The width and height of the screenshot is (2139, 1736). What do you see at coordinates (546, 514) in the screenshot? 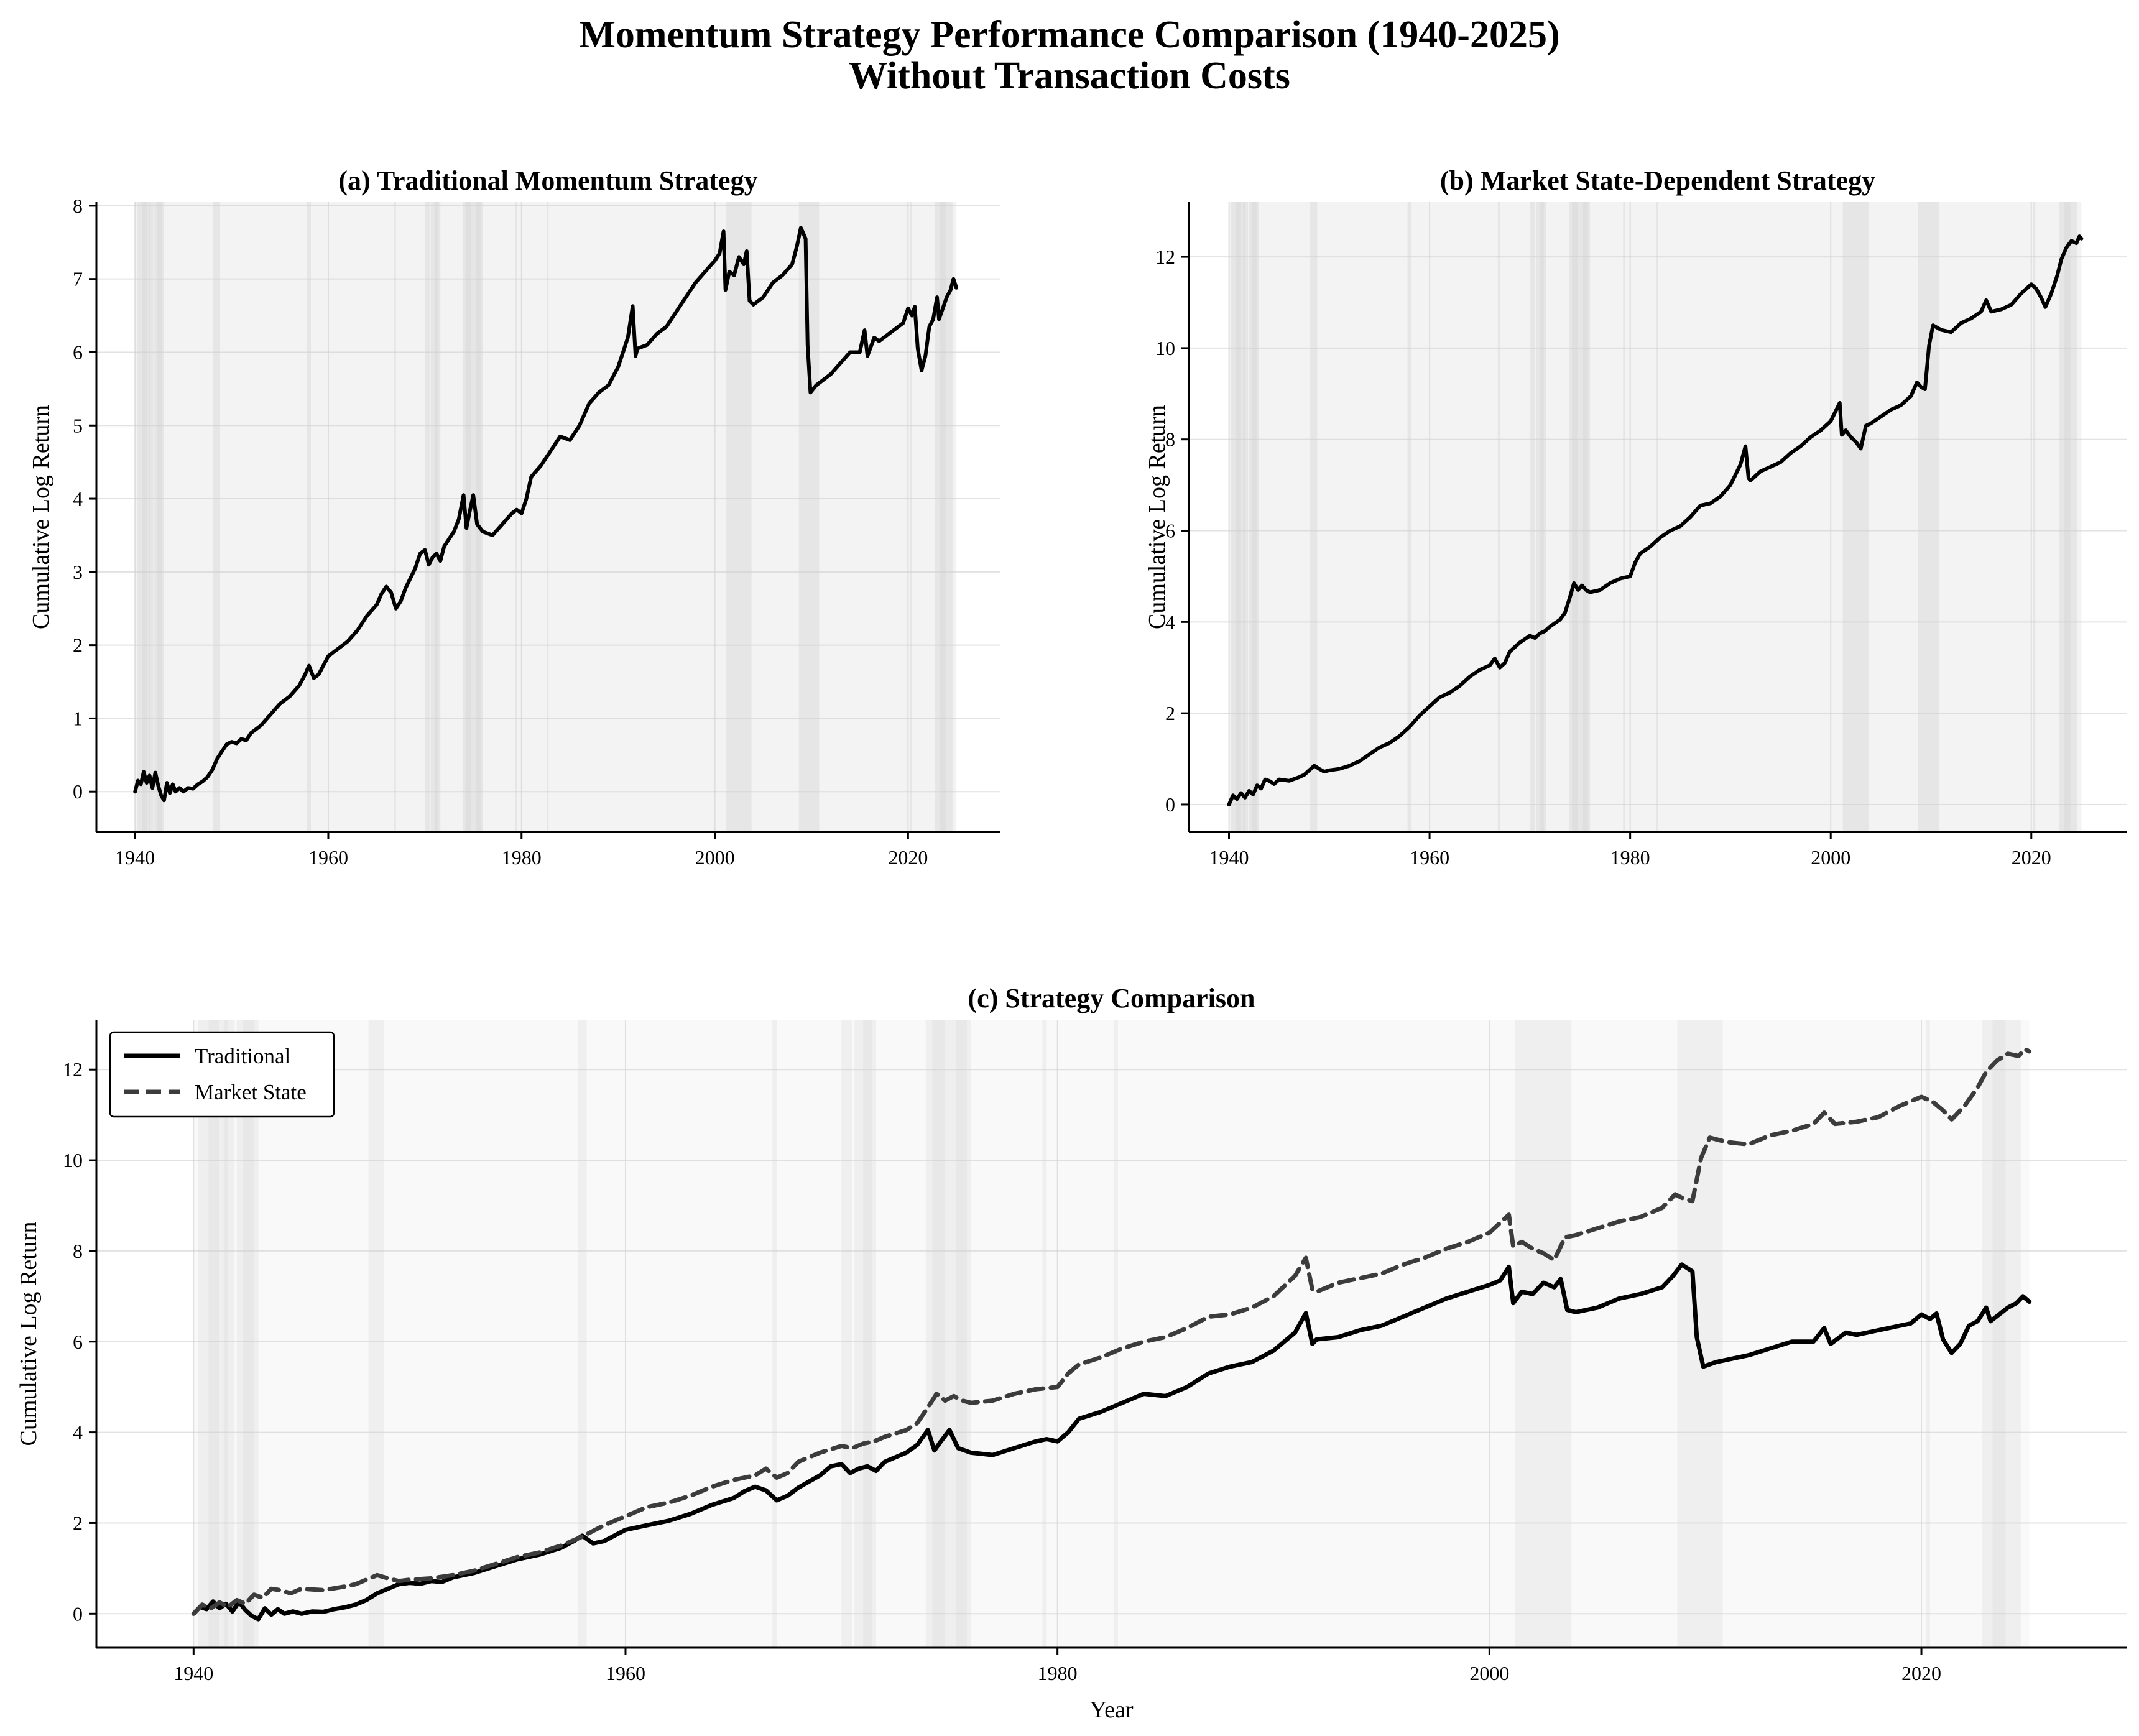
I see `series-line-traditional` at bounding box center [546, 514].